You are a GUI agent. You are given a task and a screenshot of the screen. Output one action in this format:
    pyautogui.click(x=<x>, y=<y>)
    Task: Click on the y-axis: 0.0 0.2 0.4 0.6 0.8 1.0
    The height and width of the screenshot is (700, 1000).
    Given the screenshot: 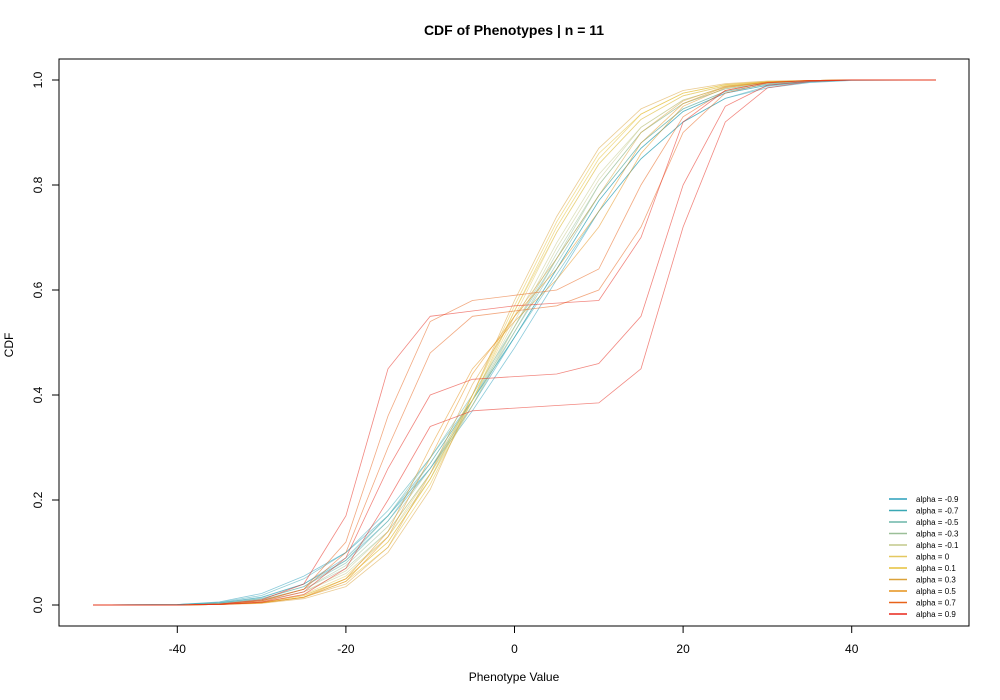 What is the action you would take?
    pyautogui.click(x=45, y=342)
    